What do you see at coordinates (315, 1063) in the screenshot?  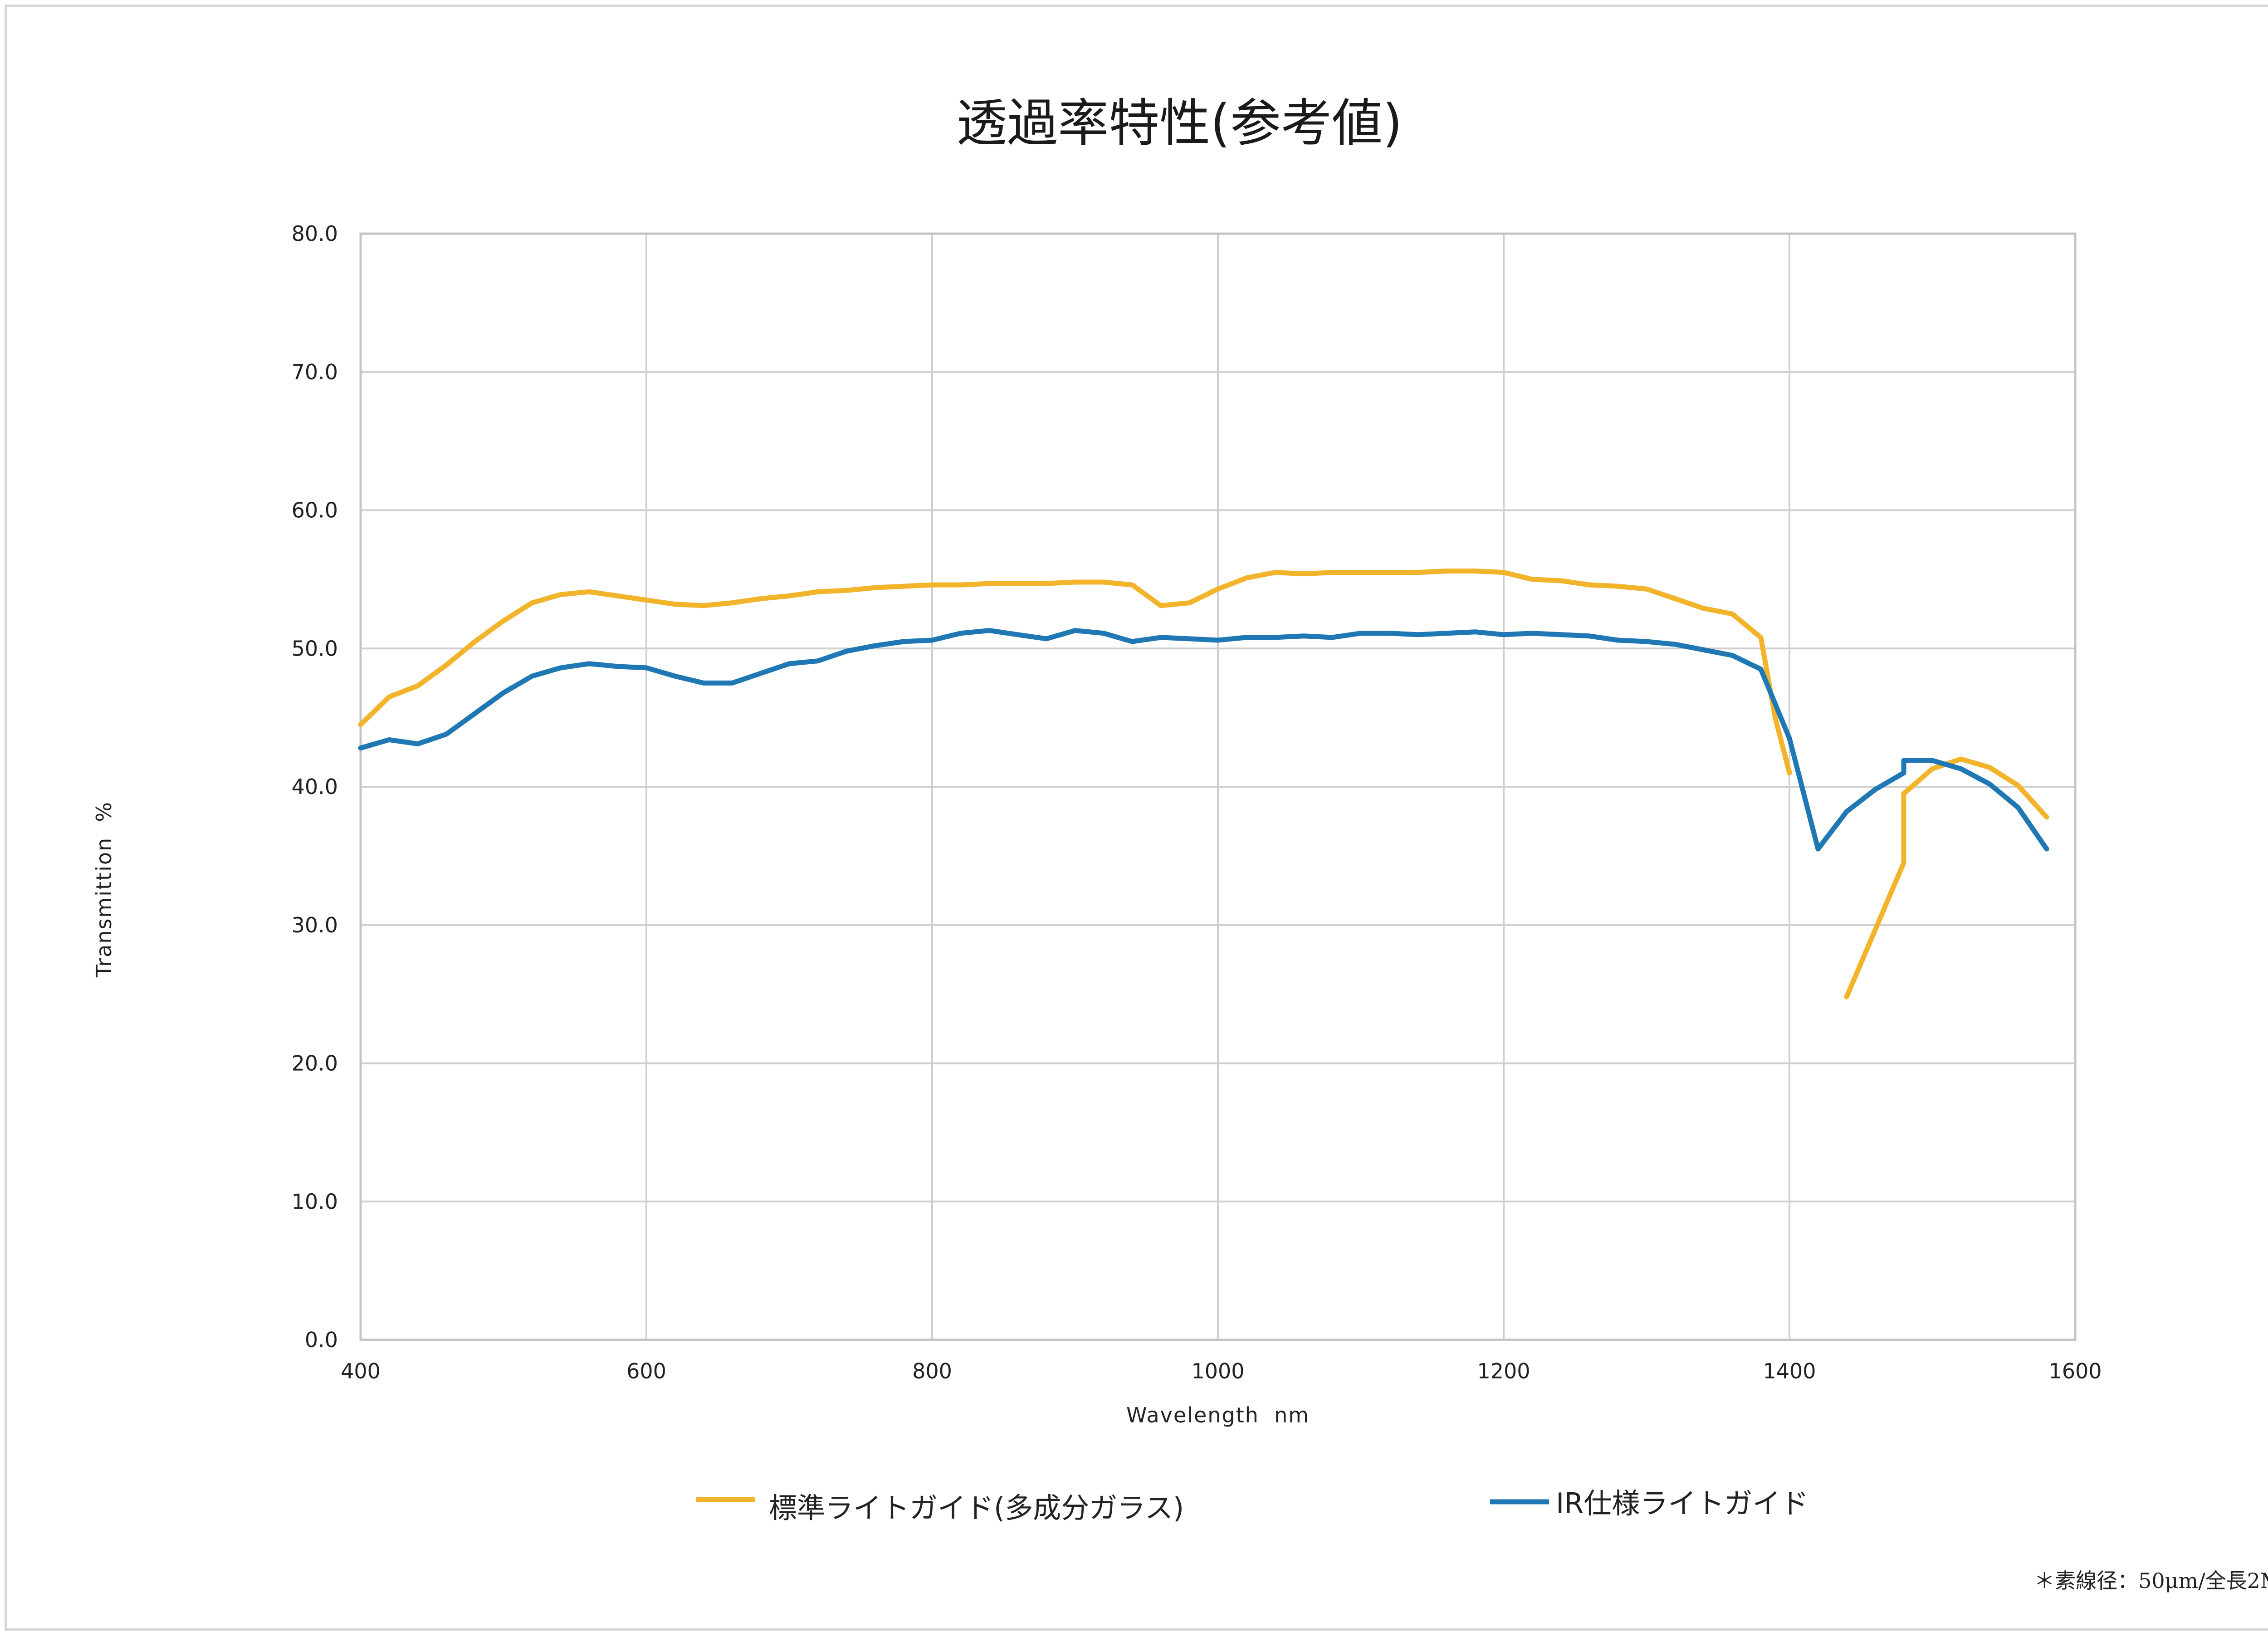 I see `y-tick-label: 20.0` at bounding box center [315, 1063].